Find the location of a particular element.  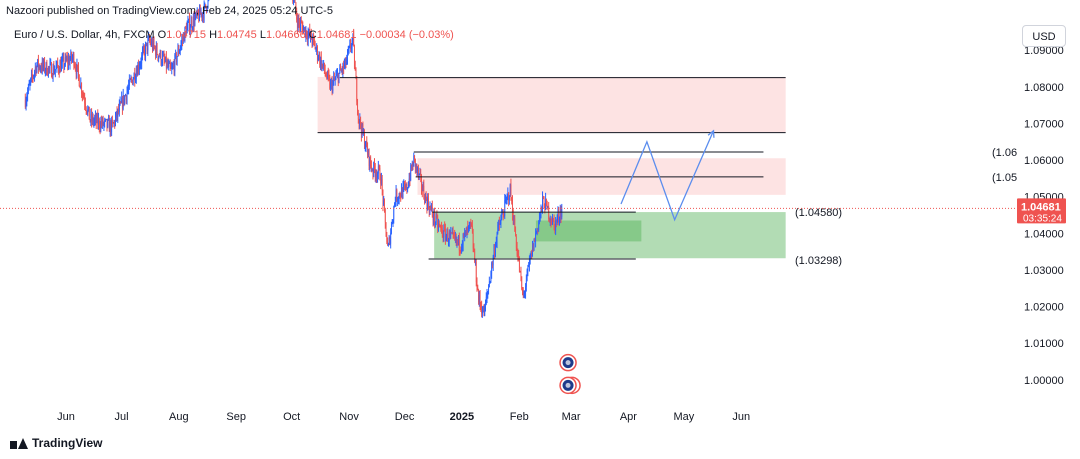

currency-button: USD is located at coordinates (1044, 36).